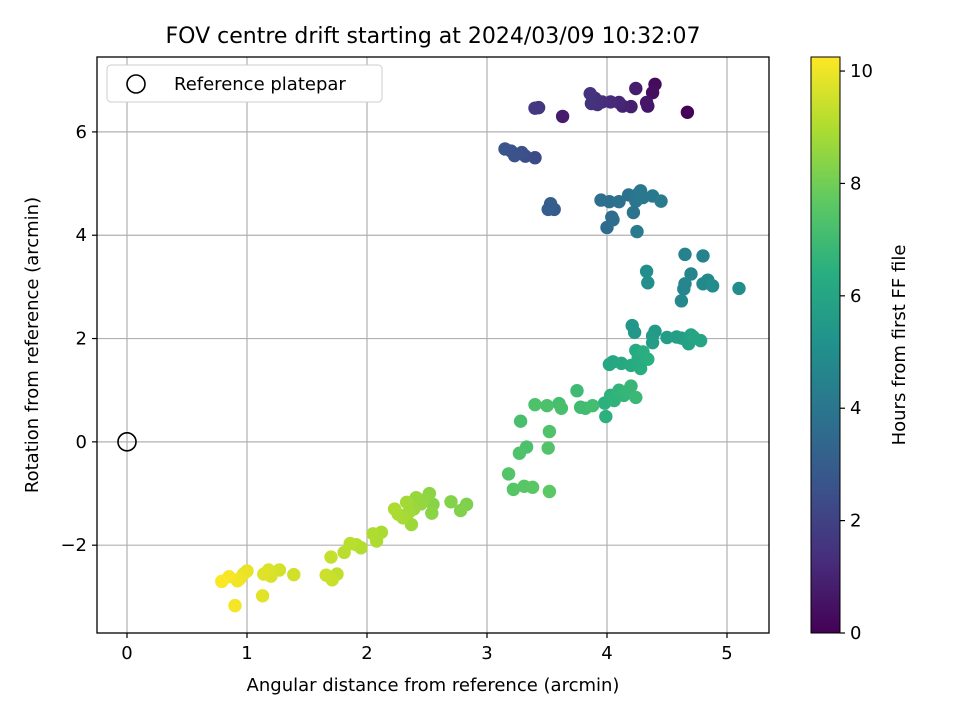 This screenshot has width=960, height=724. What do you see at coordinates (73, 545) in the screenshot?
I see `y-tick-label: −2` at bounding box center [73, 545].